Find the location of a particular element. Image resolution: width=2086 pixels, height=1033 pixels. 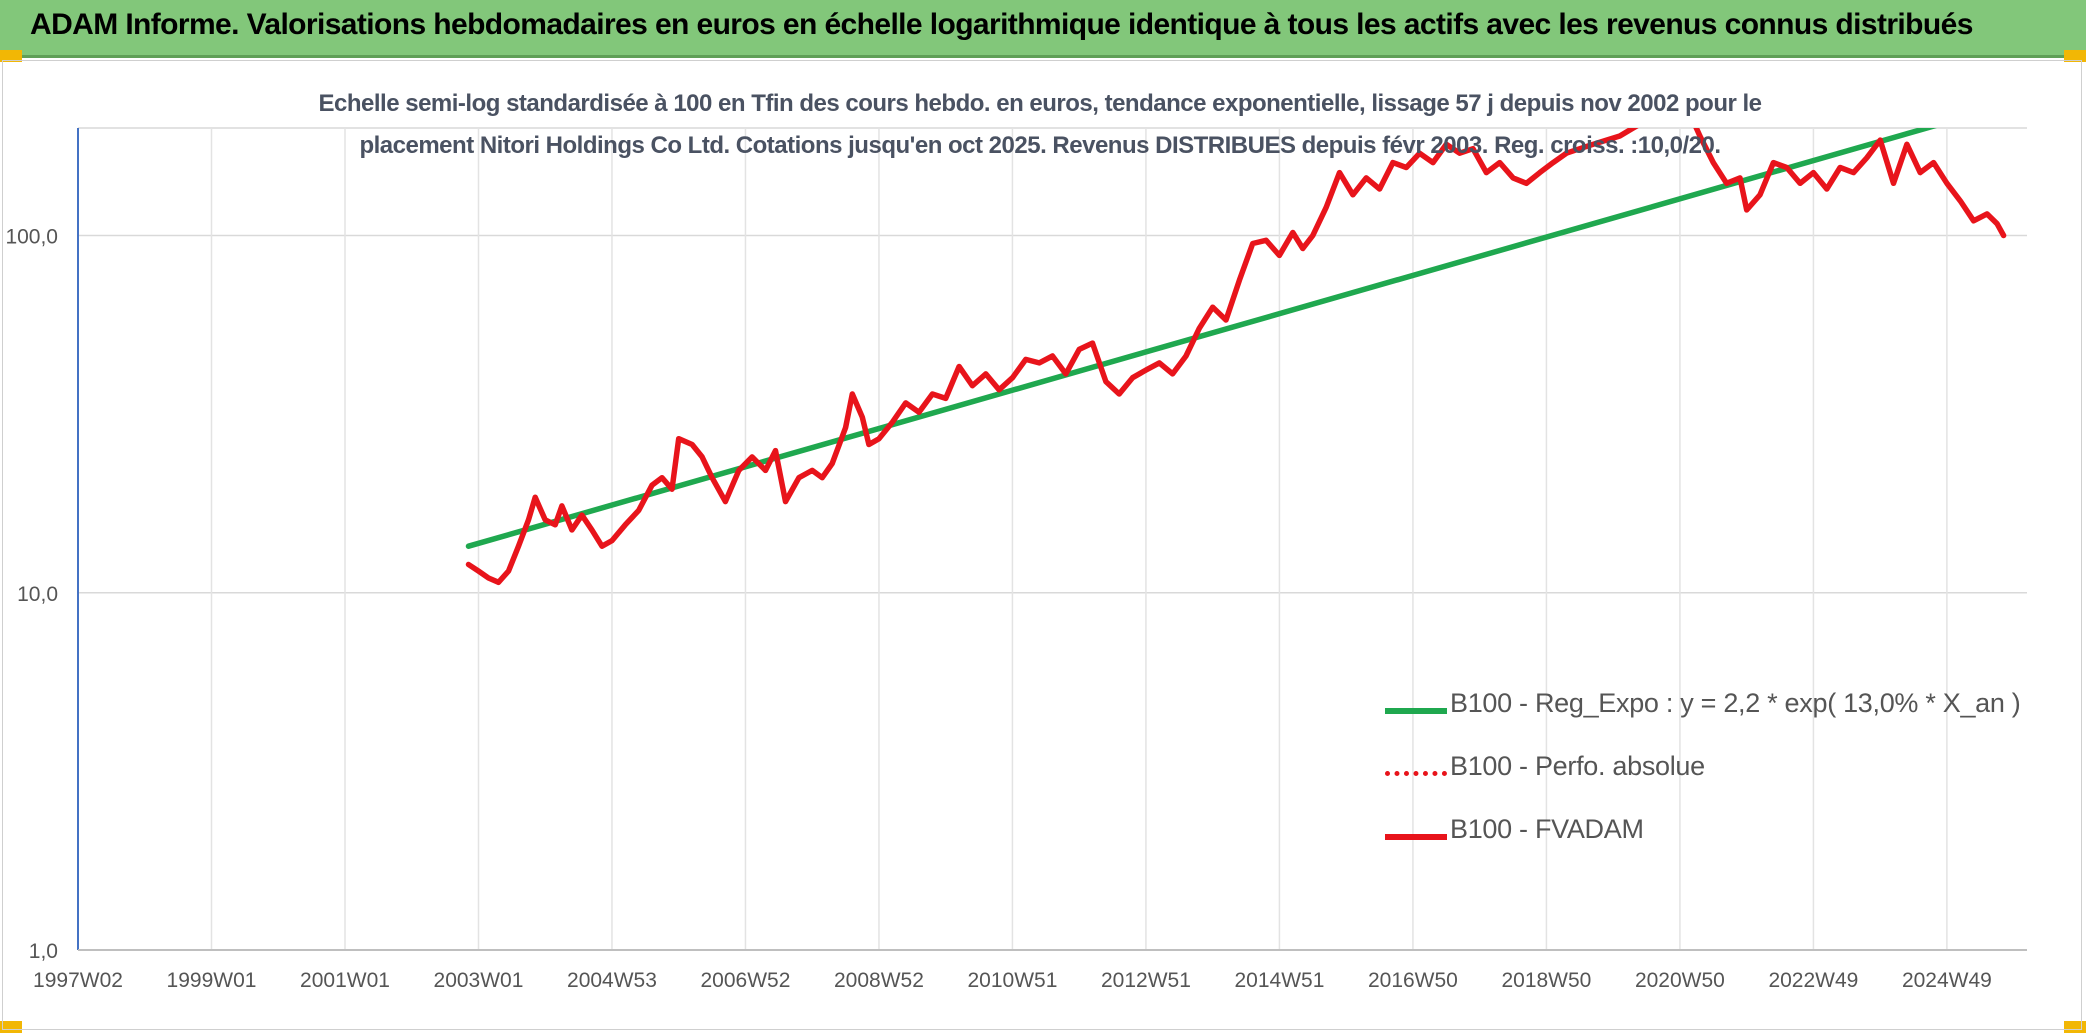

x-tick-label-0: 1997W02 is located at coordinates (78, 980).